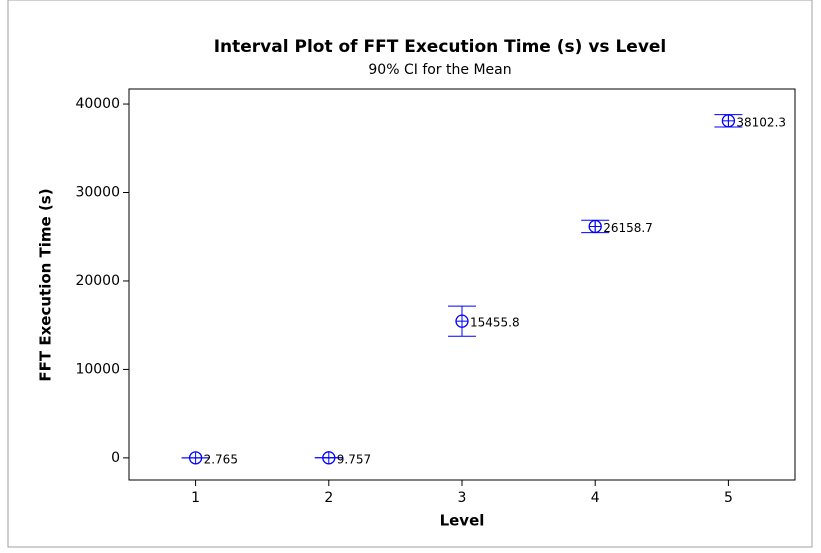 Image resolution: width=821 pixels, height=553 pixels. What do you see at coordinates (462, 521) in the screenshot?
I see `x-axis-label: Level` at bounding box center [462, 521].